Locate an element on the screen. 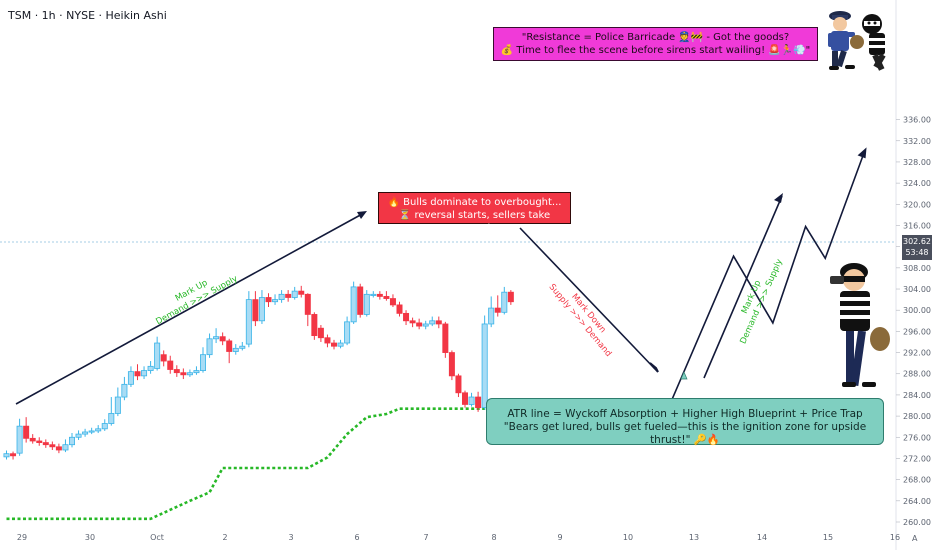 The height and width of the screenshot is (550, 932). time-tick-label: Oct is located at coordinates (157, 537).